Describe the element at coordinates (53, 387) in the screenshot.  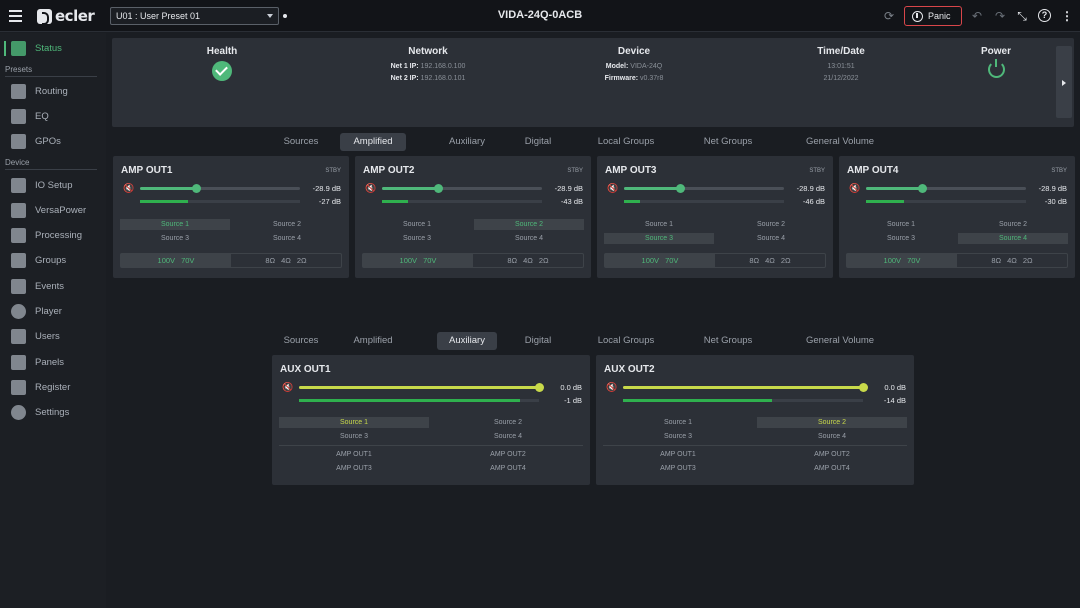
I see `sidebar-item-register: Register` at that location.